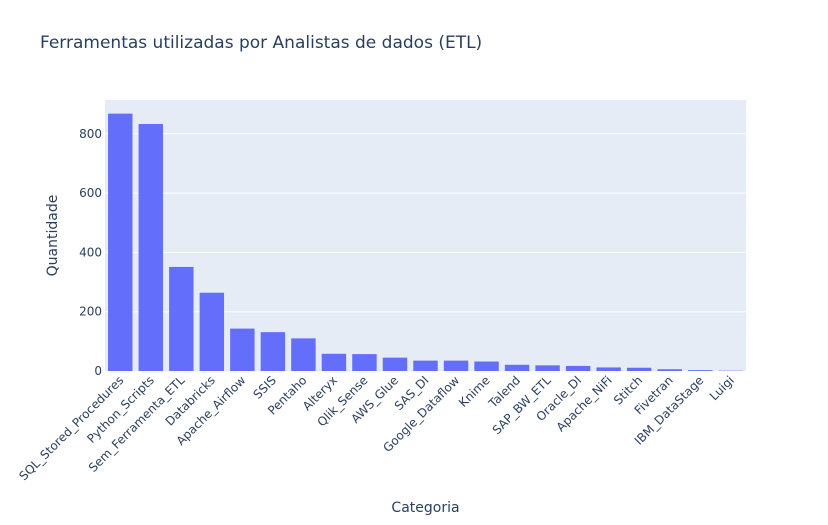 Image resolution: width=828 pixels, height=525 pixels. I want to click on bar-talend, so click(517, 367).